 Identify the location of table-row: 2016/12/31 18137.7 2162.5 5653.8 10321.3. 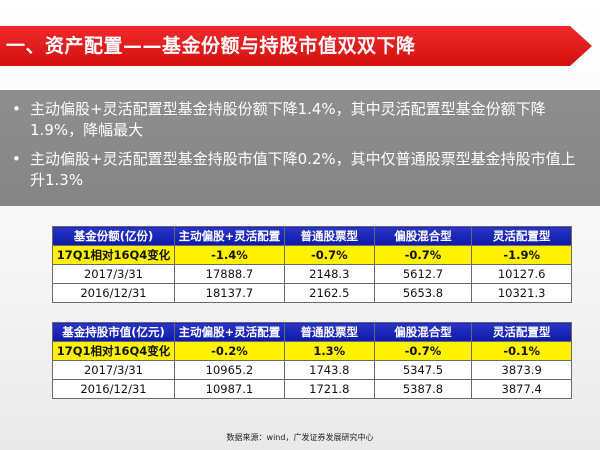
(312, 293).